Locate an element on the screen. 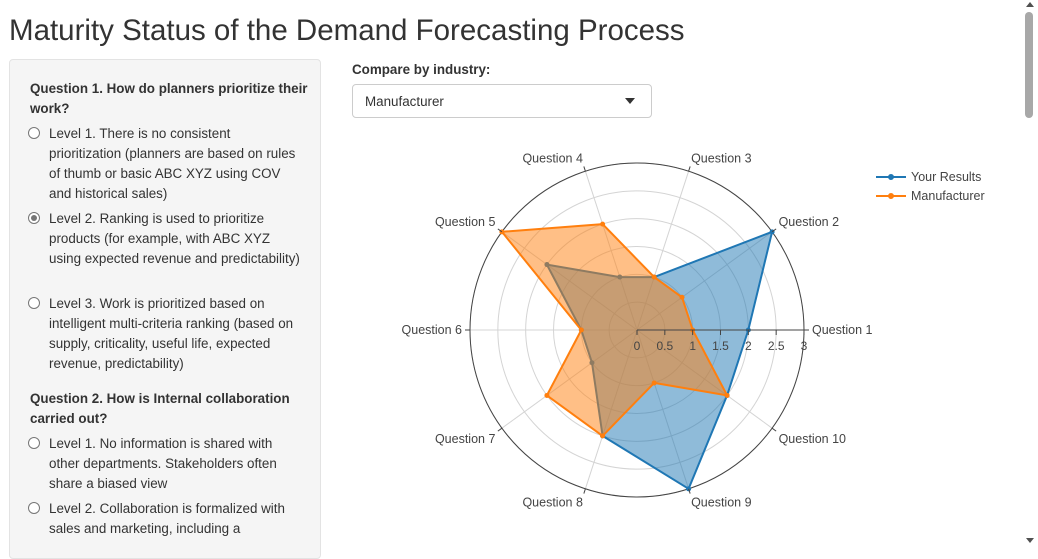  scroll-up-arrow-icon is located at coordinates (1030, 4).